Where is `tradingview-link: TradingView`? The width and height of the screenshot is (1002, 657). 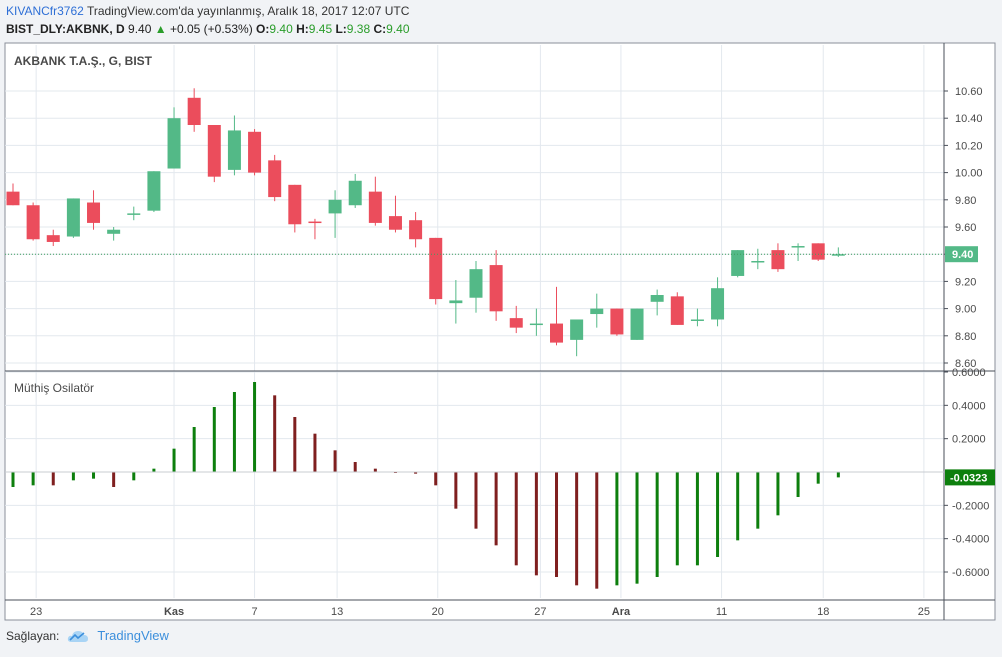 tradingview-link: TradingView is located at coordinates (133, 635).